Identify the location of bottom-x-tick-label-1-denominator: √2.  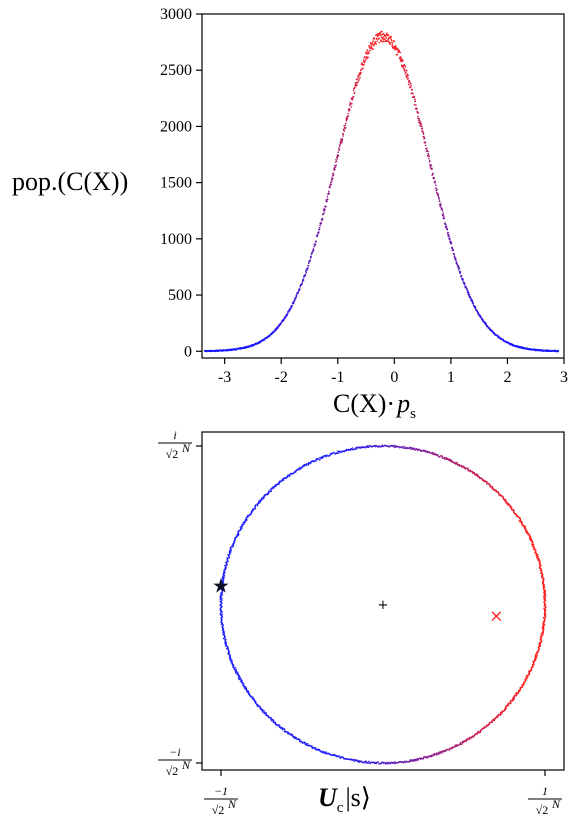
(542, 810).